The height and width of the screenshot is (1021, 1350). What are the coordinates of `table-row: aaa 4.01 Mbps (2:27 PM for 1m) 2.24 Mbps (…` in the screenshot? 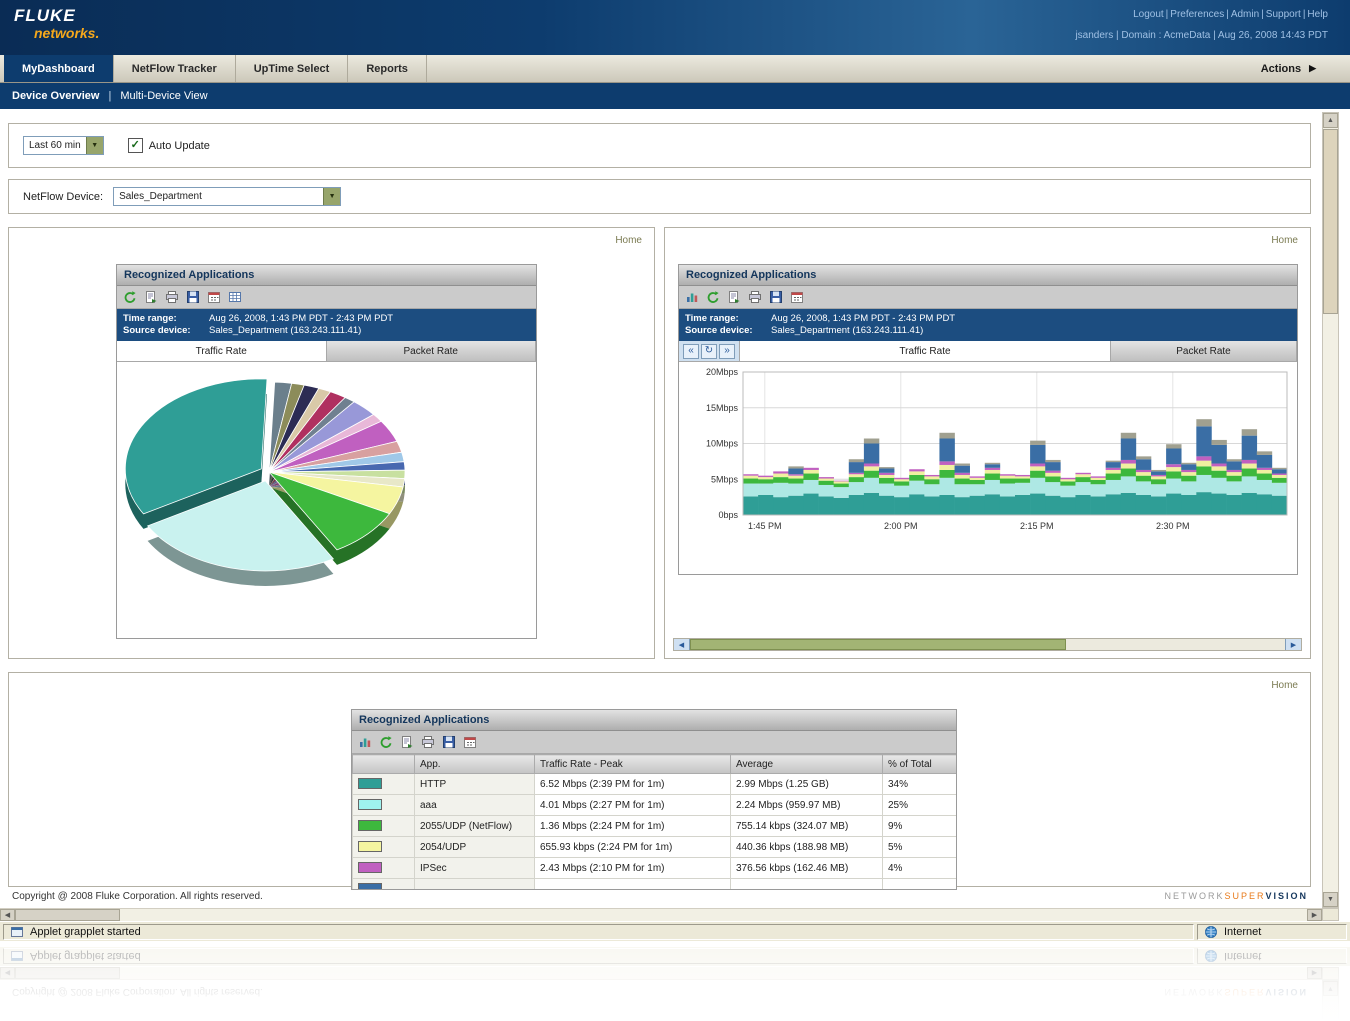 It's located at (654, 805).